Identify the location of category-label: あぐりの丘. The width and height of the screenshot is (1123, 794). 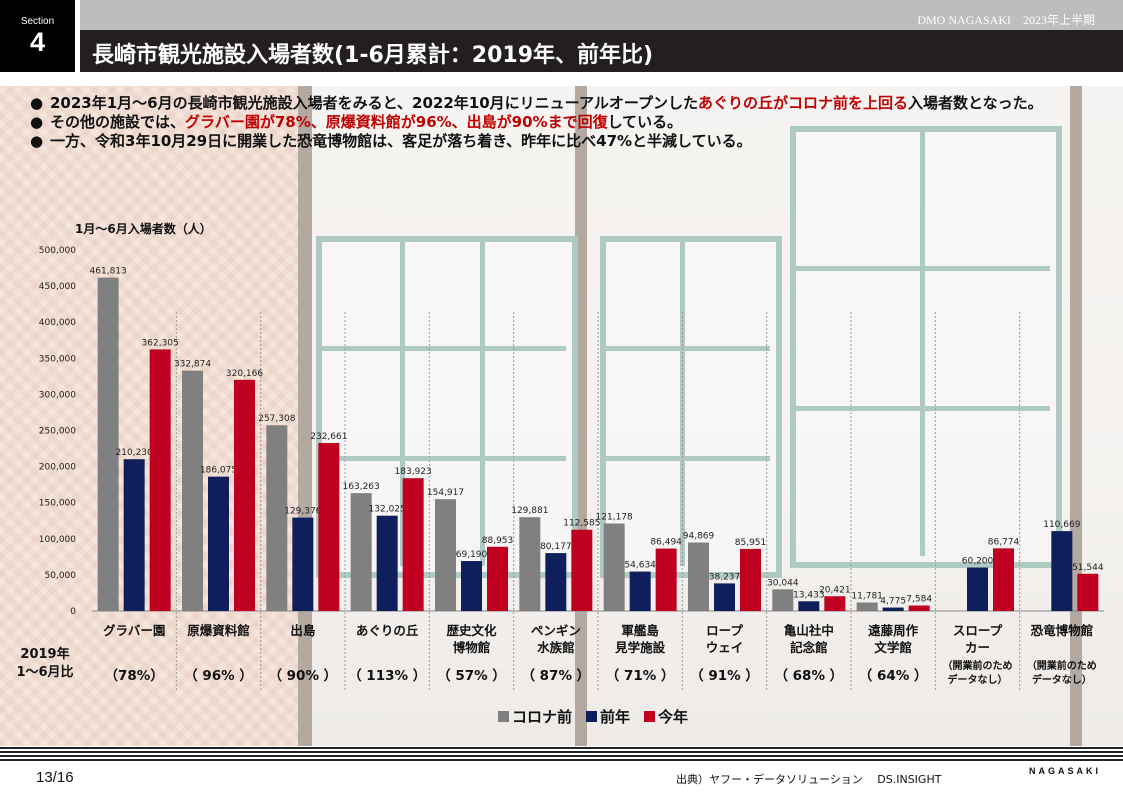
(387, 630).